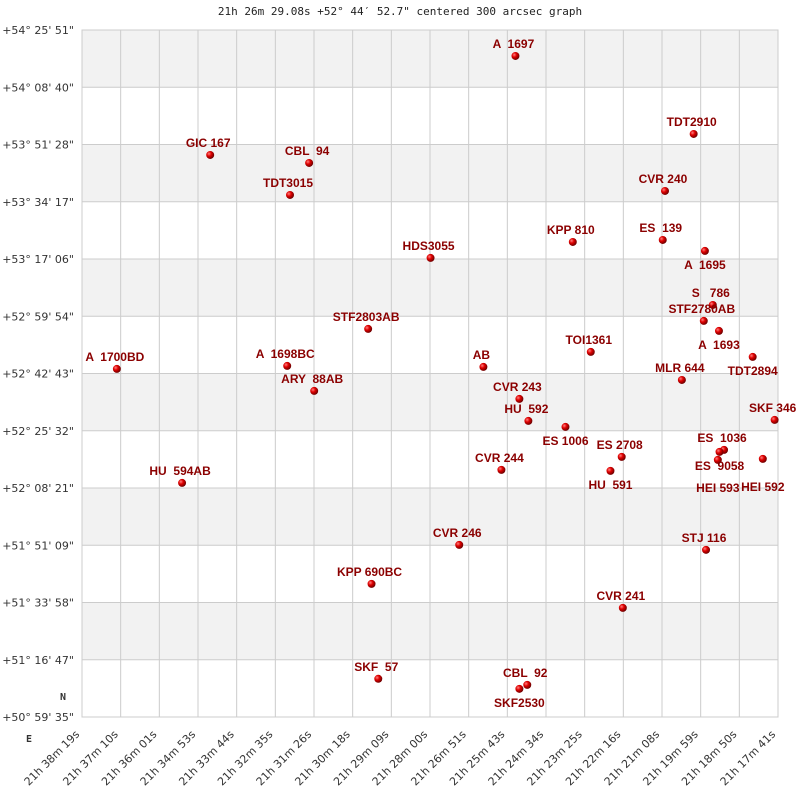  I want to click on y-tick-label: +51° 51' 09", so click(38, 545).